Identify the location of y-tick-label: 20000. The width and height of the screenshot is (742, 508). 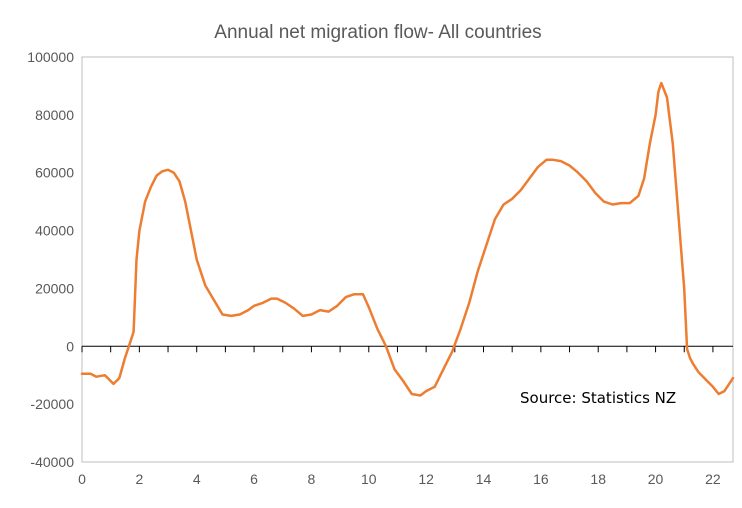
(54, 288).